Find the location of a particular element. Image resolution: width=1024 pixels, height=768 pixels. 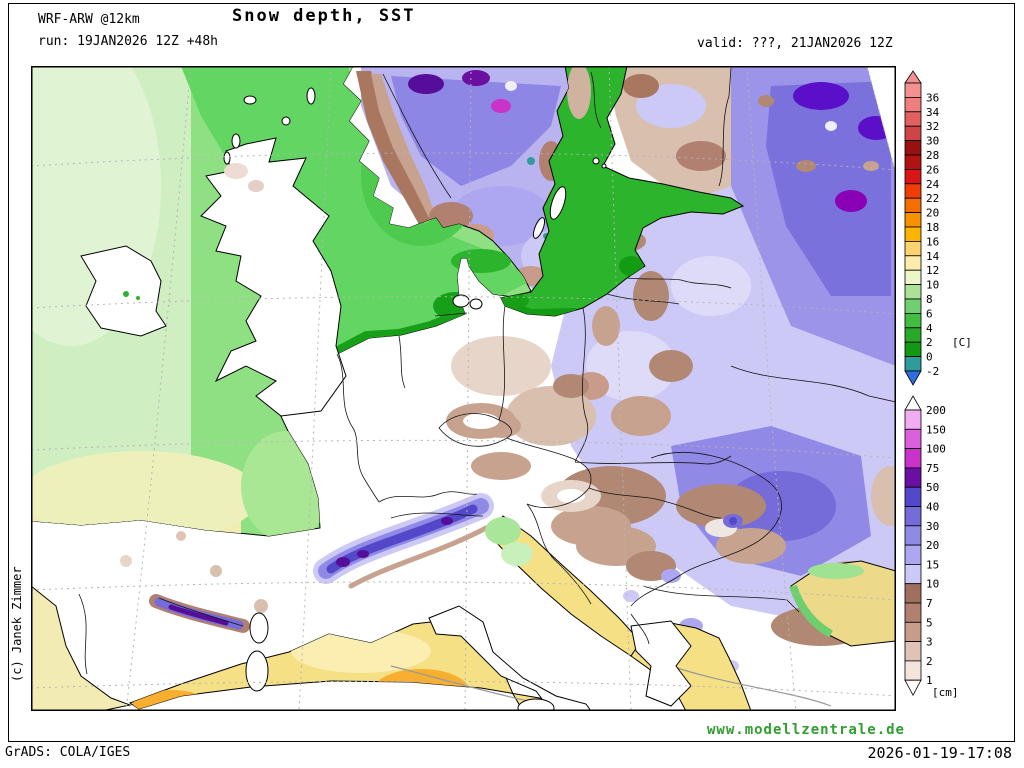

svg-text: 26 is located at coordinates (932, 169).